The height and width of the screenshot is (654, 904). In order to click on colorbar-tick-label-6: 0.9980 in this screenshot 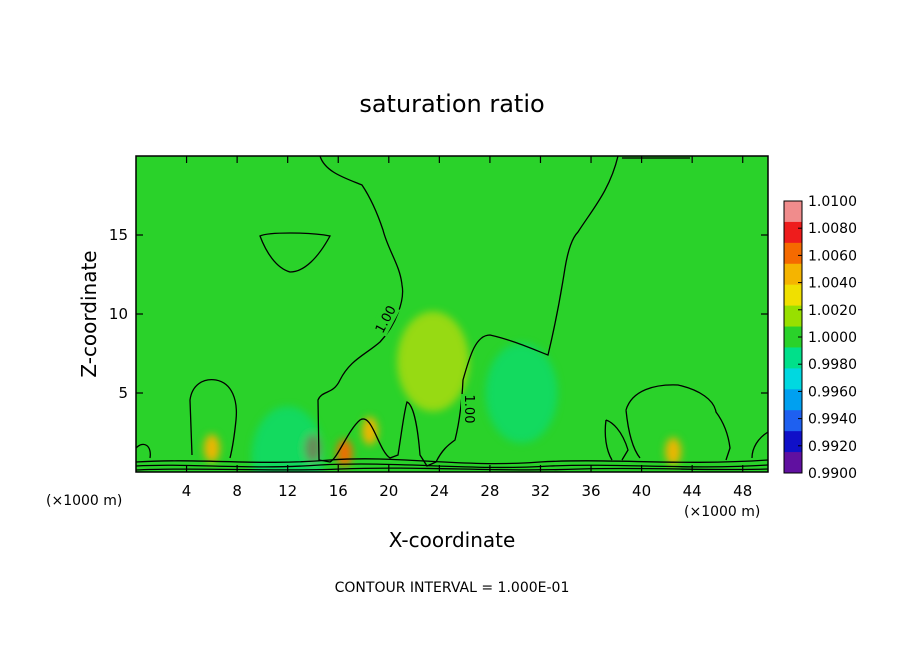, I will do `click(832, 365)`.